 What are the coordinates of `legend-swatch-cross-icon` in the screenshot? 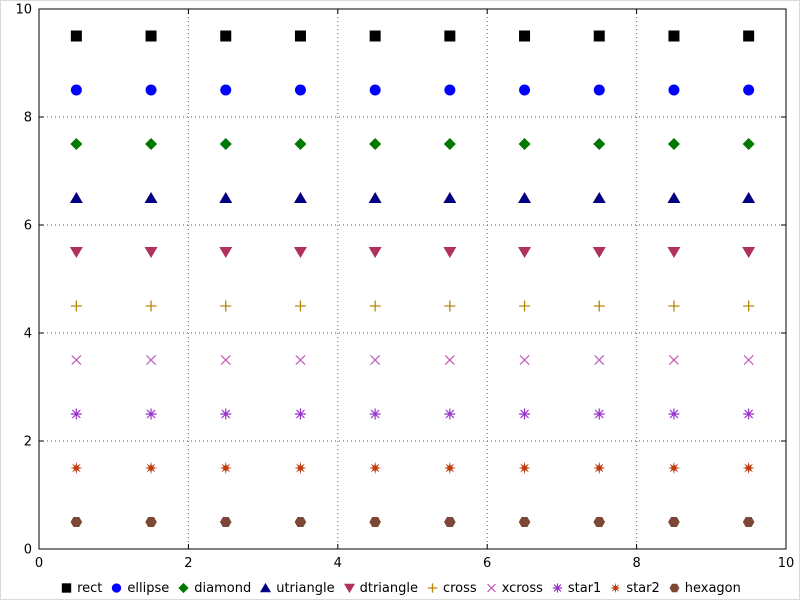 It's located at (432, 588).